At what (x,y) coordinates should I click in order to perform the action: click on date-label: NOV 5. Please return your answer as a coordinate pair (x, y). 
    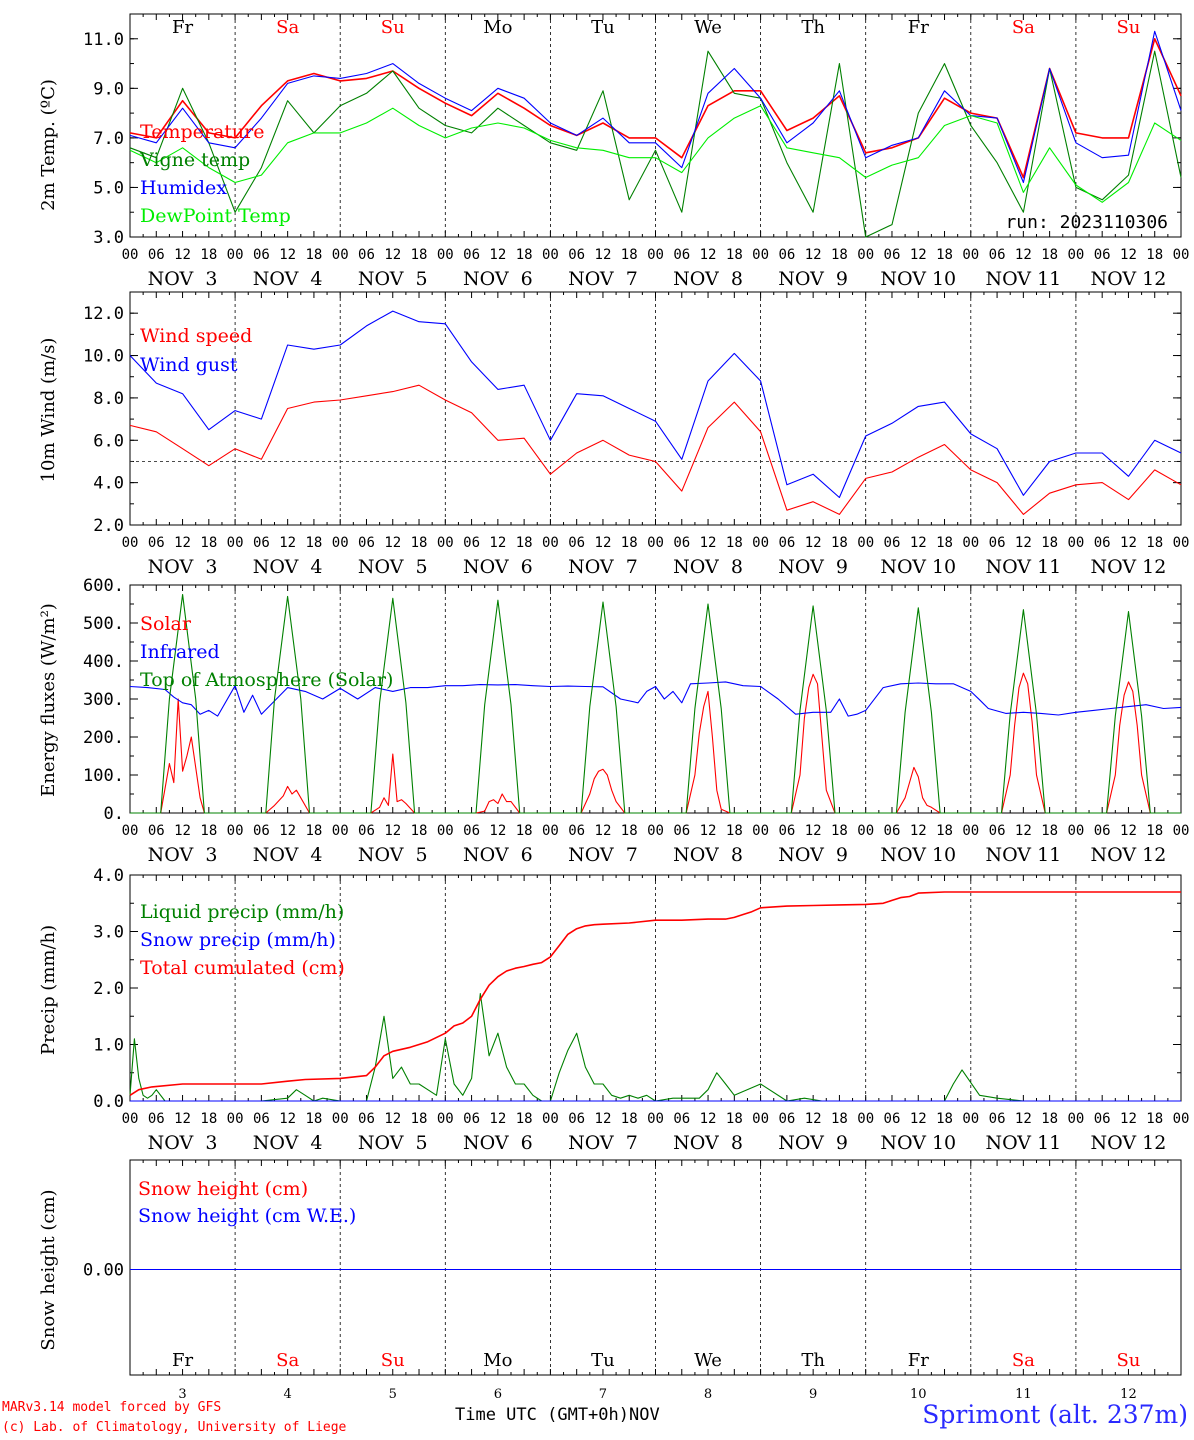
    Looking at the image, I should click on (393, 1143).